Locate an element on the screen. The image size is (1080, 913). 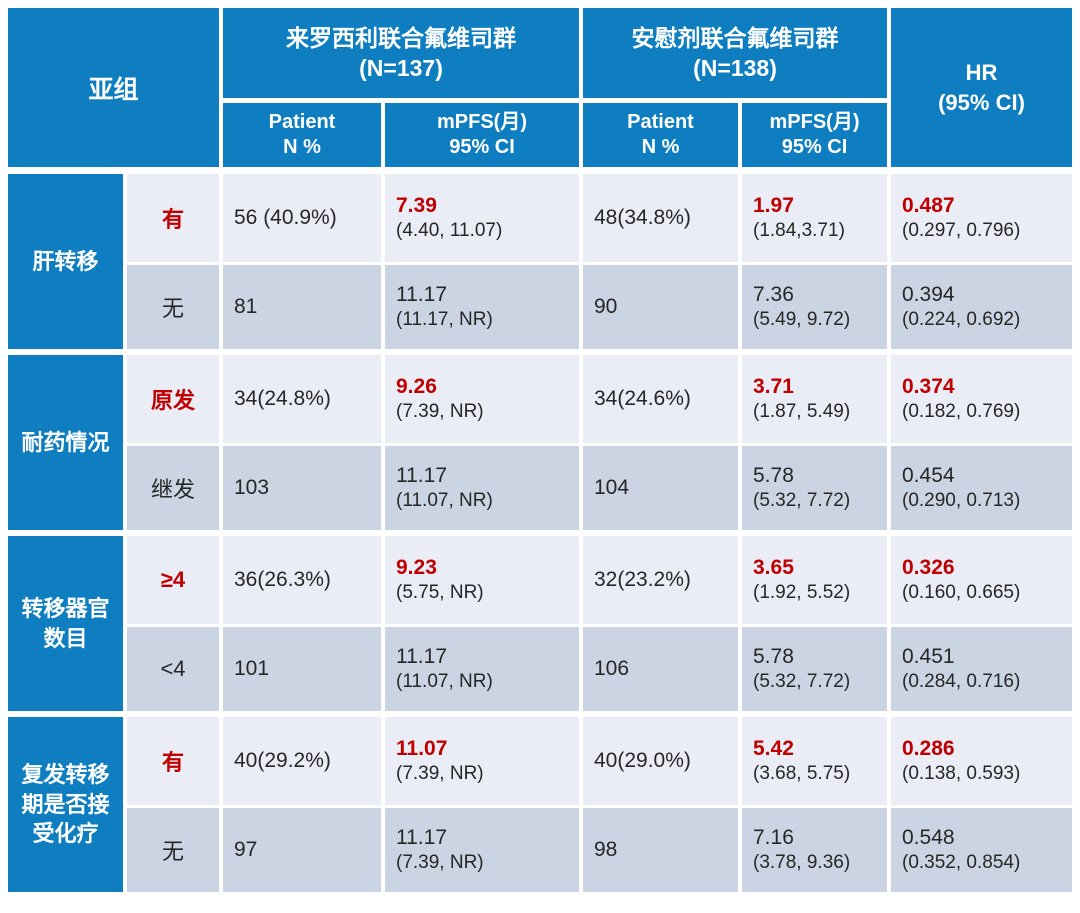
subgroup-cell: <4 is located at coordinates (173, 669).